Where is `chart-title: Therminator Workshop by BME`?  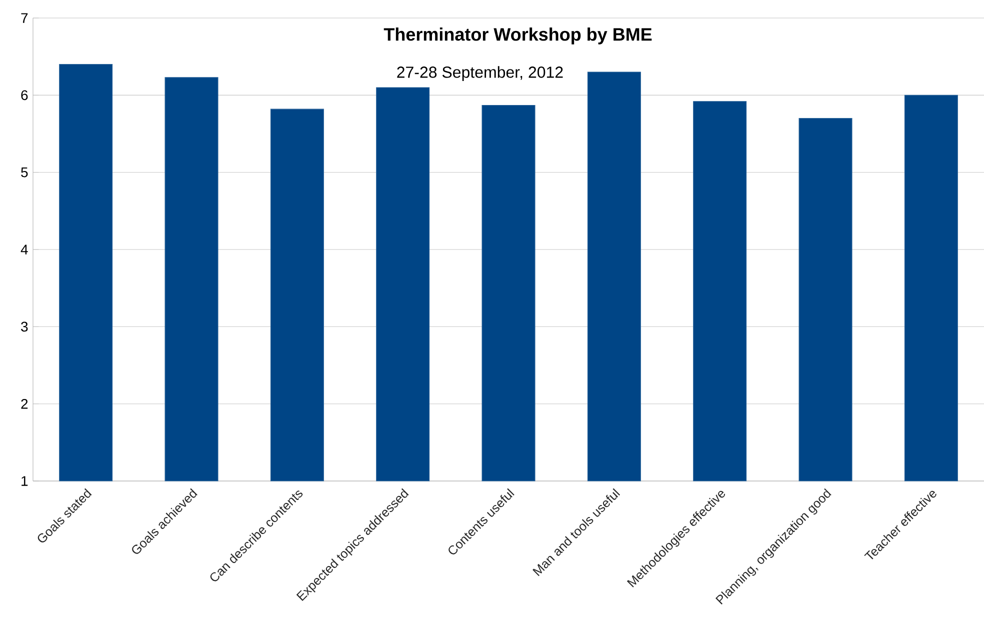 chart-title: Therminator Workshop by BME is located at coordinates (518, 36).